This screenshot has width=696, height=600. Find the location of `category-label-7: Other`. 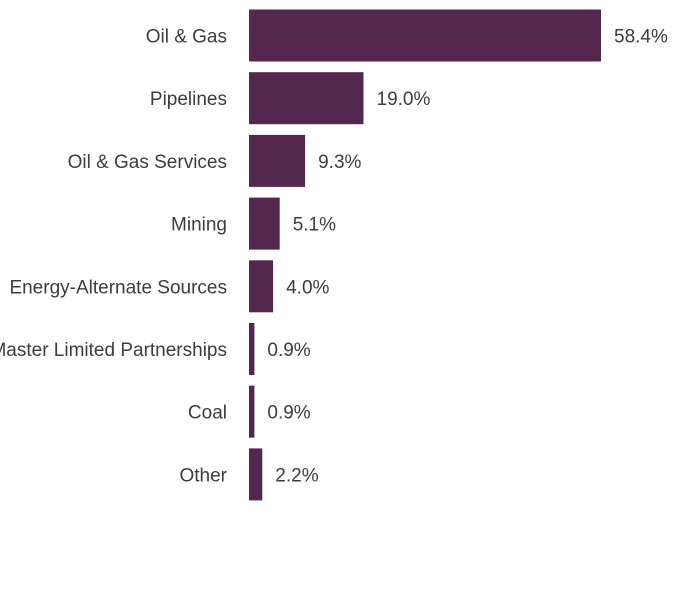

category-label-7: Other is located at coordinates (203, 475).